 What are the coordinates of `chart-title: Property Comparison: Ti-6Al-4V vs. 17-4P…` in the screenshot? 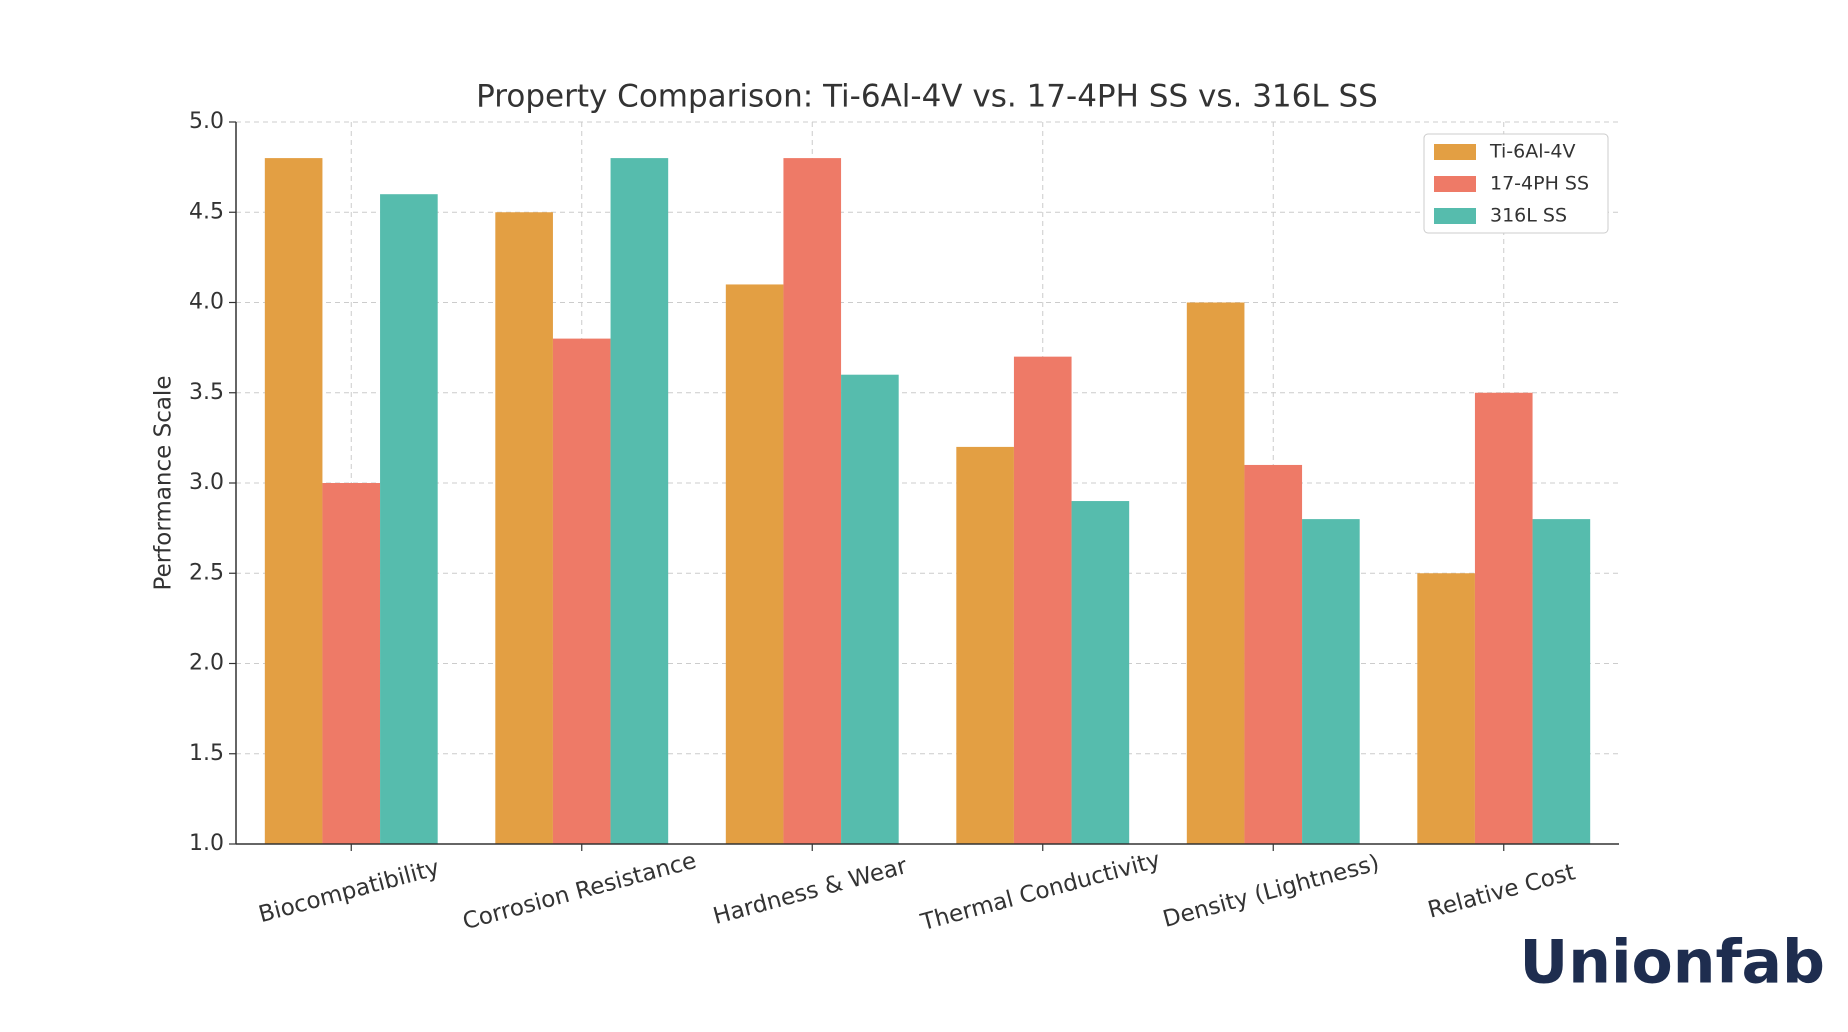 It's located at (927, 97).